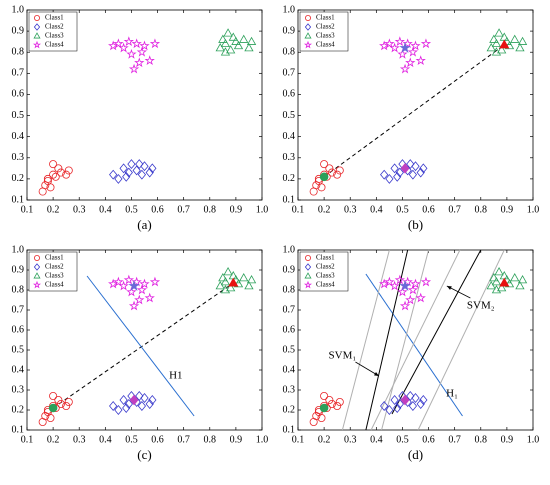 This screenshot has height=485, width=550. Describe the element at coordinates (54, 276) in the screenshot. I see `legend-label: Class3` at that location.